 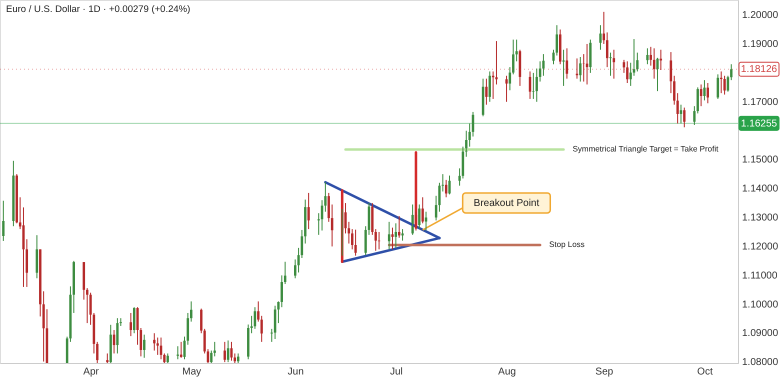 I want to click on y-tick-label: 1.19000, so click(x=760, y=44).